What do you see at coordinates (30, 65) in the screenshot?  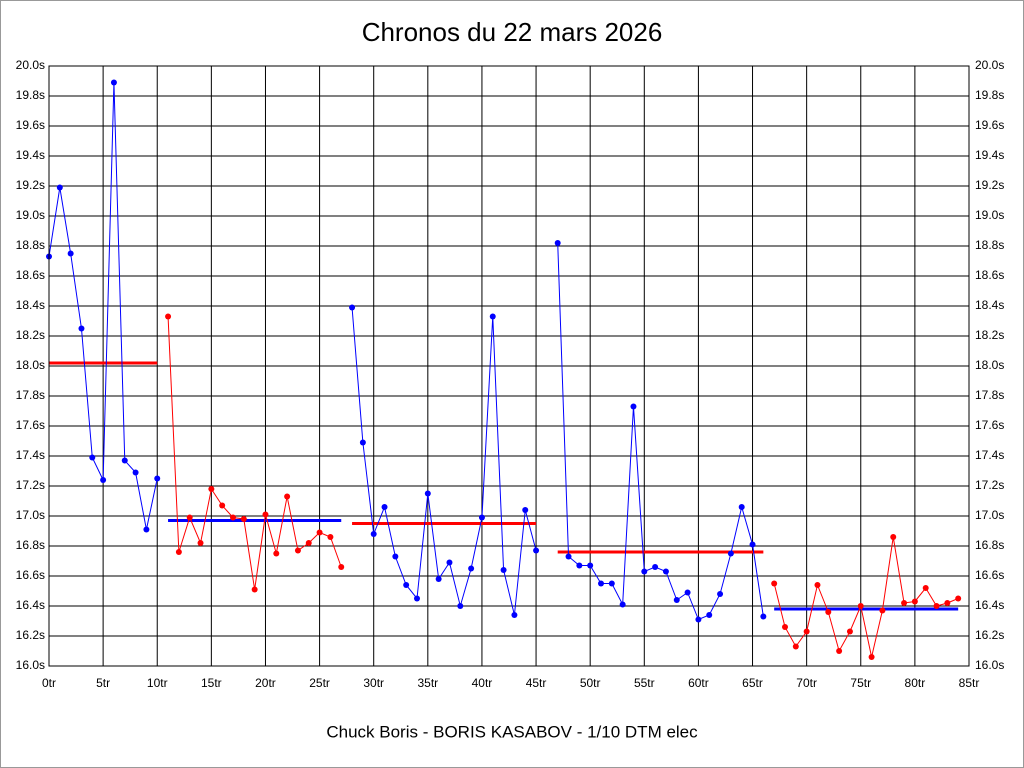 I see `y-tick-label: 20.0s` at bounding box center [30, 65].